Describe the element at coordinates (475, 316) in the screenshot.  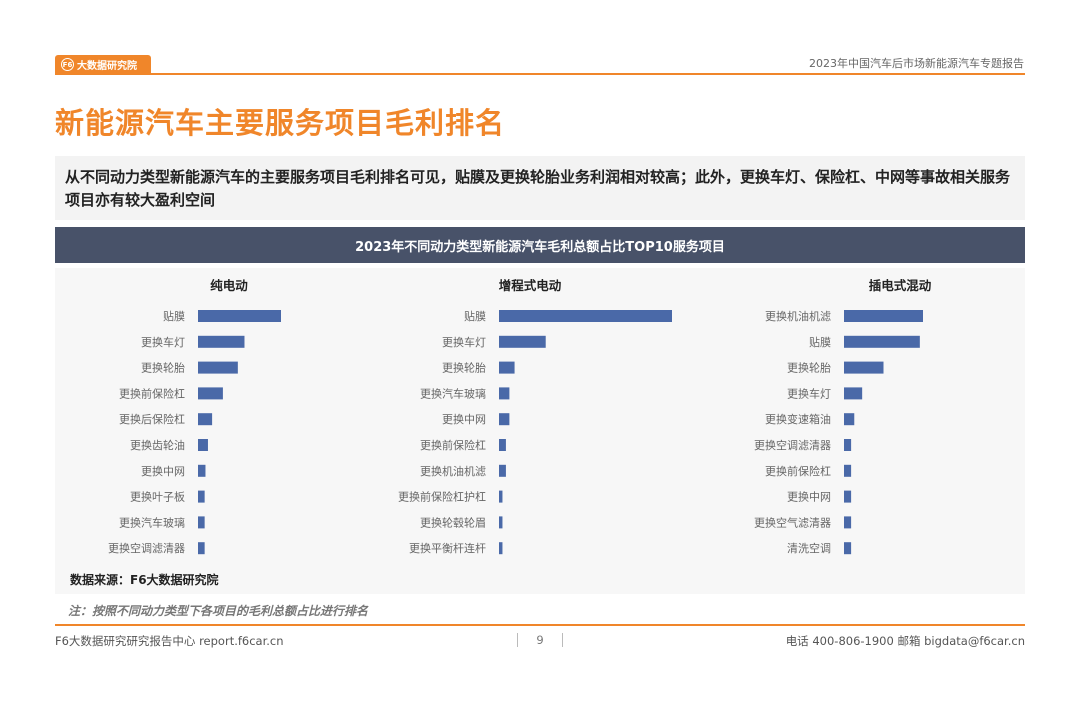
I see `chart-2-category-label: 贴膜` at that location.